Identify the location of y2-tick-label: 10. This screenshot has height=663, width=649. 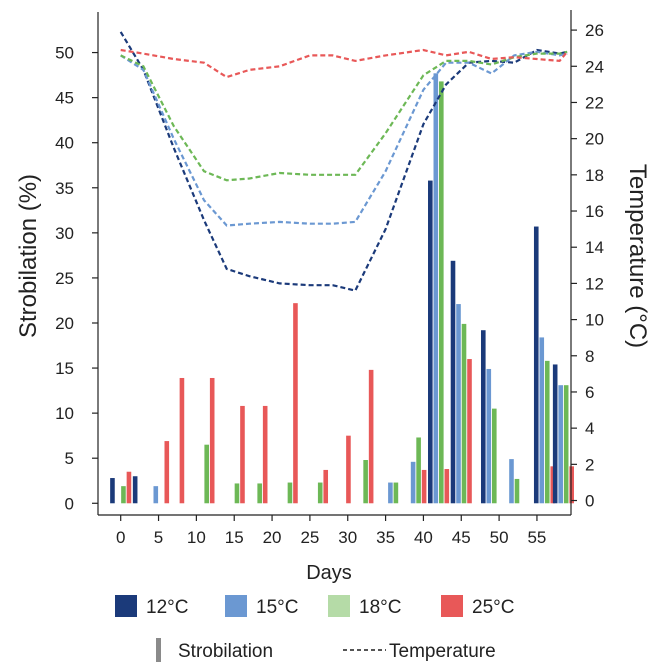
(594, 320).